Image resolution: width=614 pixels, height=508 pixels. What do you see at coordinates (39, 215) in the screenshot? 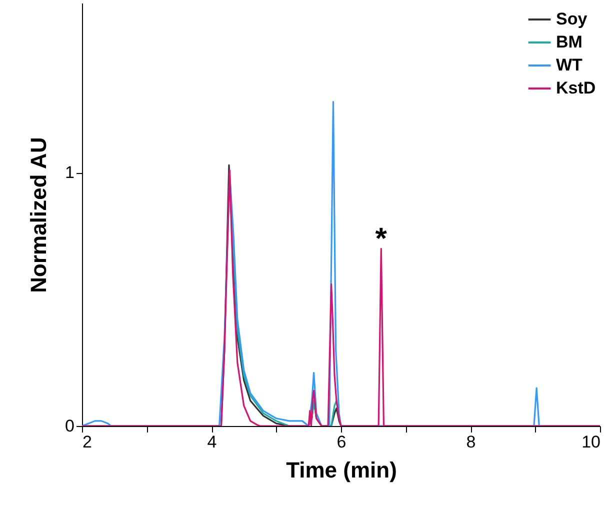
I see `y-axis-title: Normalized AU` at bounding box center [39, 215].